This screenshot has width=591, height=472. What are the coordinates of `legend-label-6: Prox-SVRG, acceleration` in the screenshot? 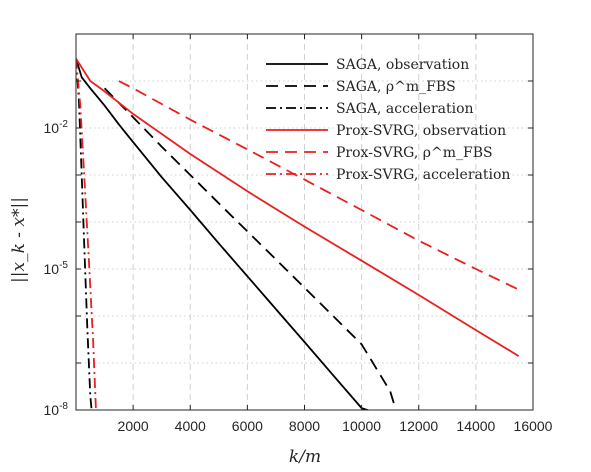 It's located at (423, 175).